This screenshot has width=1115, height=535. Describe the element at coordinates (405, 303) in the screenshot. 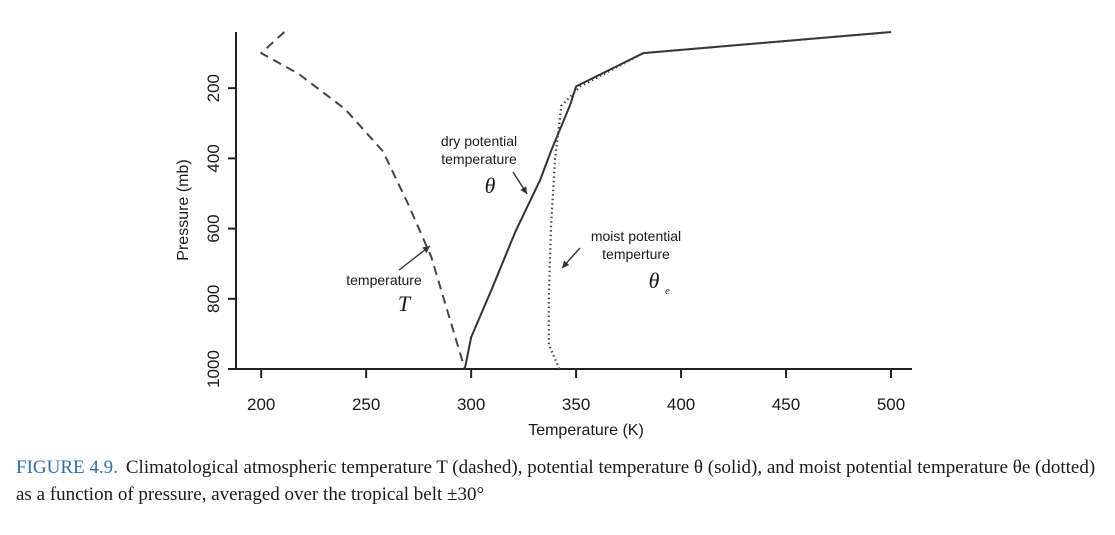

I see `annotation-3-symbol: T` at that location.